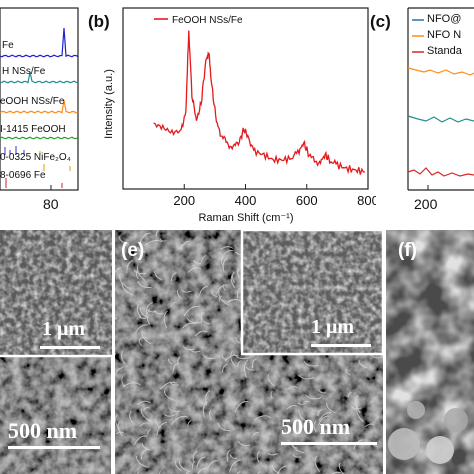 The width and height of the screenshot is (474, 474). Describe the element at coordinates (24, 71) in the screenshot. I see `panel-a-legend-2: H NSs/Fe` at that location.